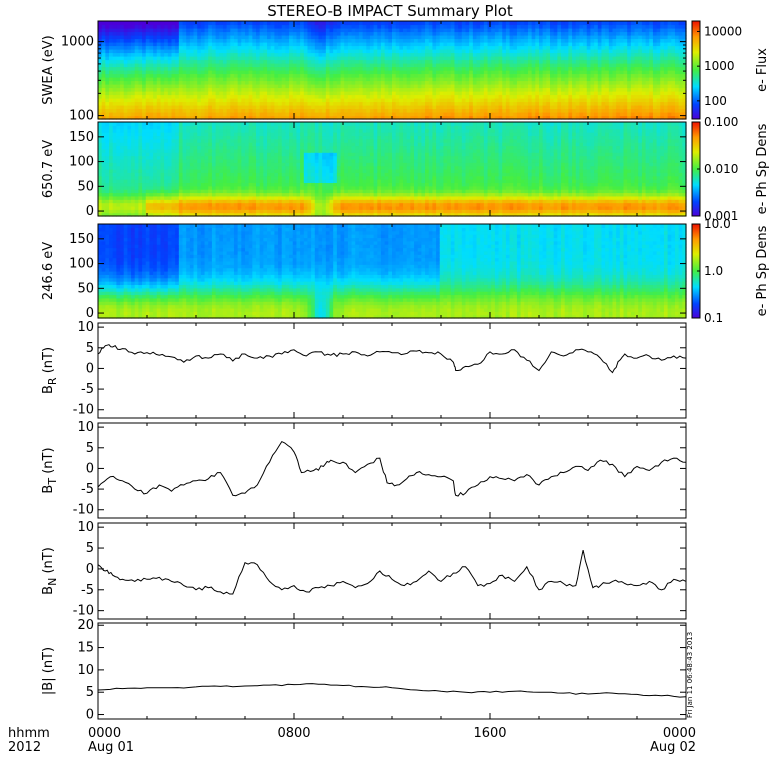 Image resolution: width=780 pixels, height=780 pixels. I want to click on colorbar-tick-label: 100, so click(715, 101).